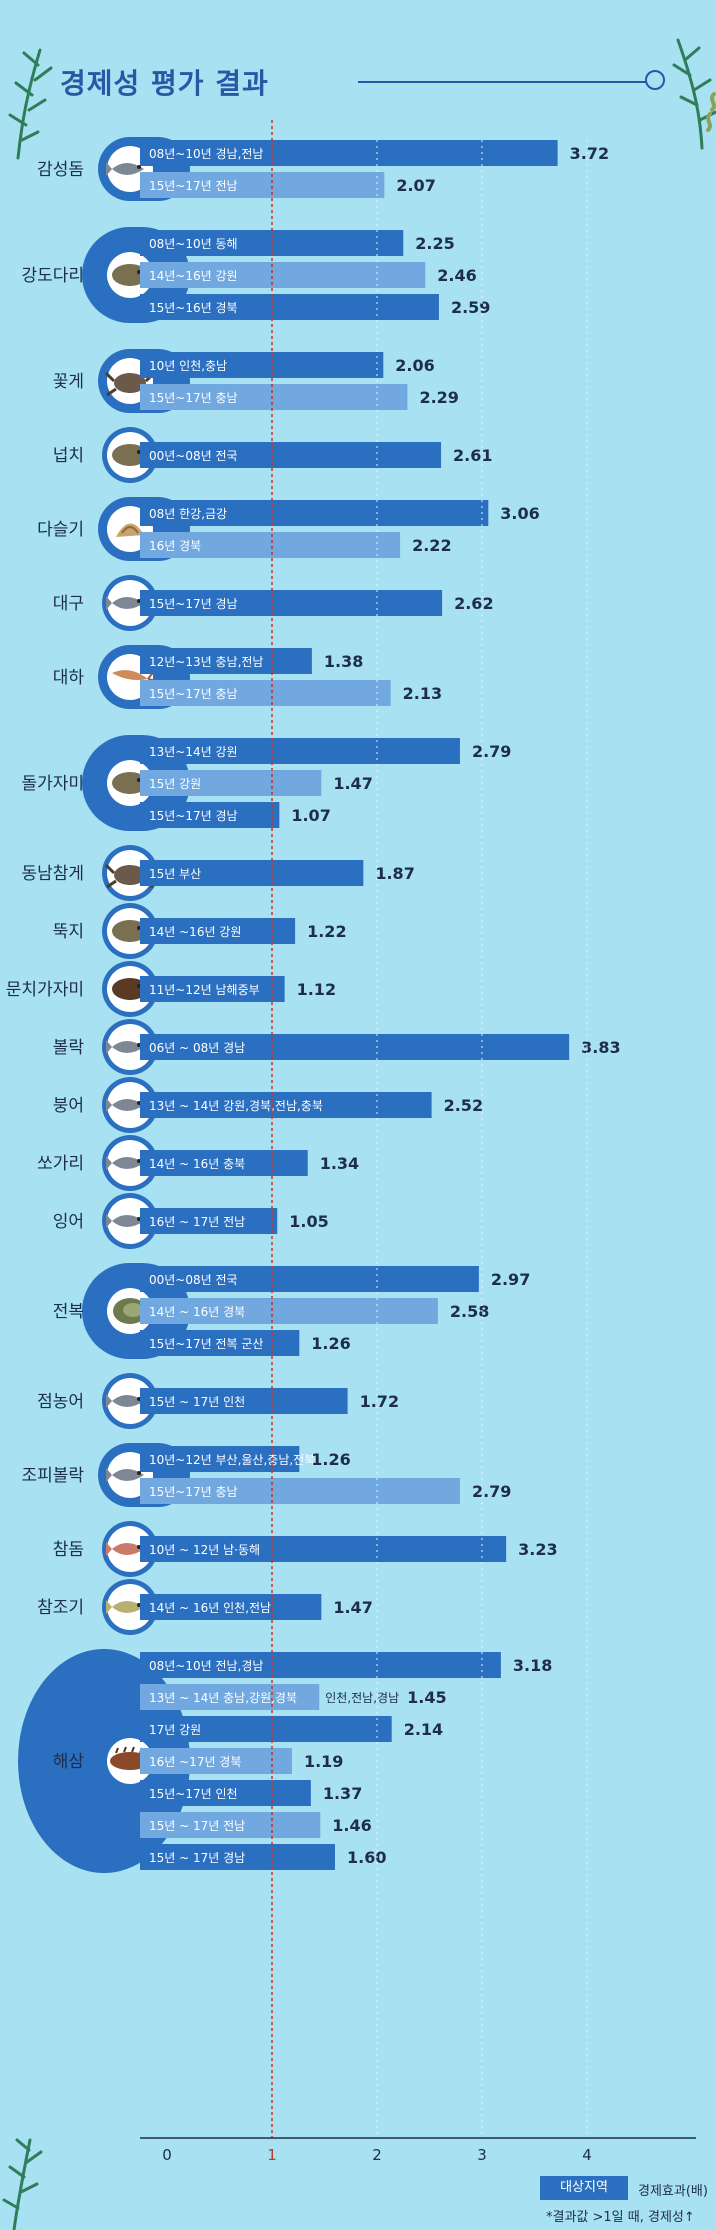  I want to click on bar-region-label: 15년 ~ 17년 전남, so click(197, 1826).